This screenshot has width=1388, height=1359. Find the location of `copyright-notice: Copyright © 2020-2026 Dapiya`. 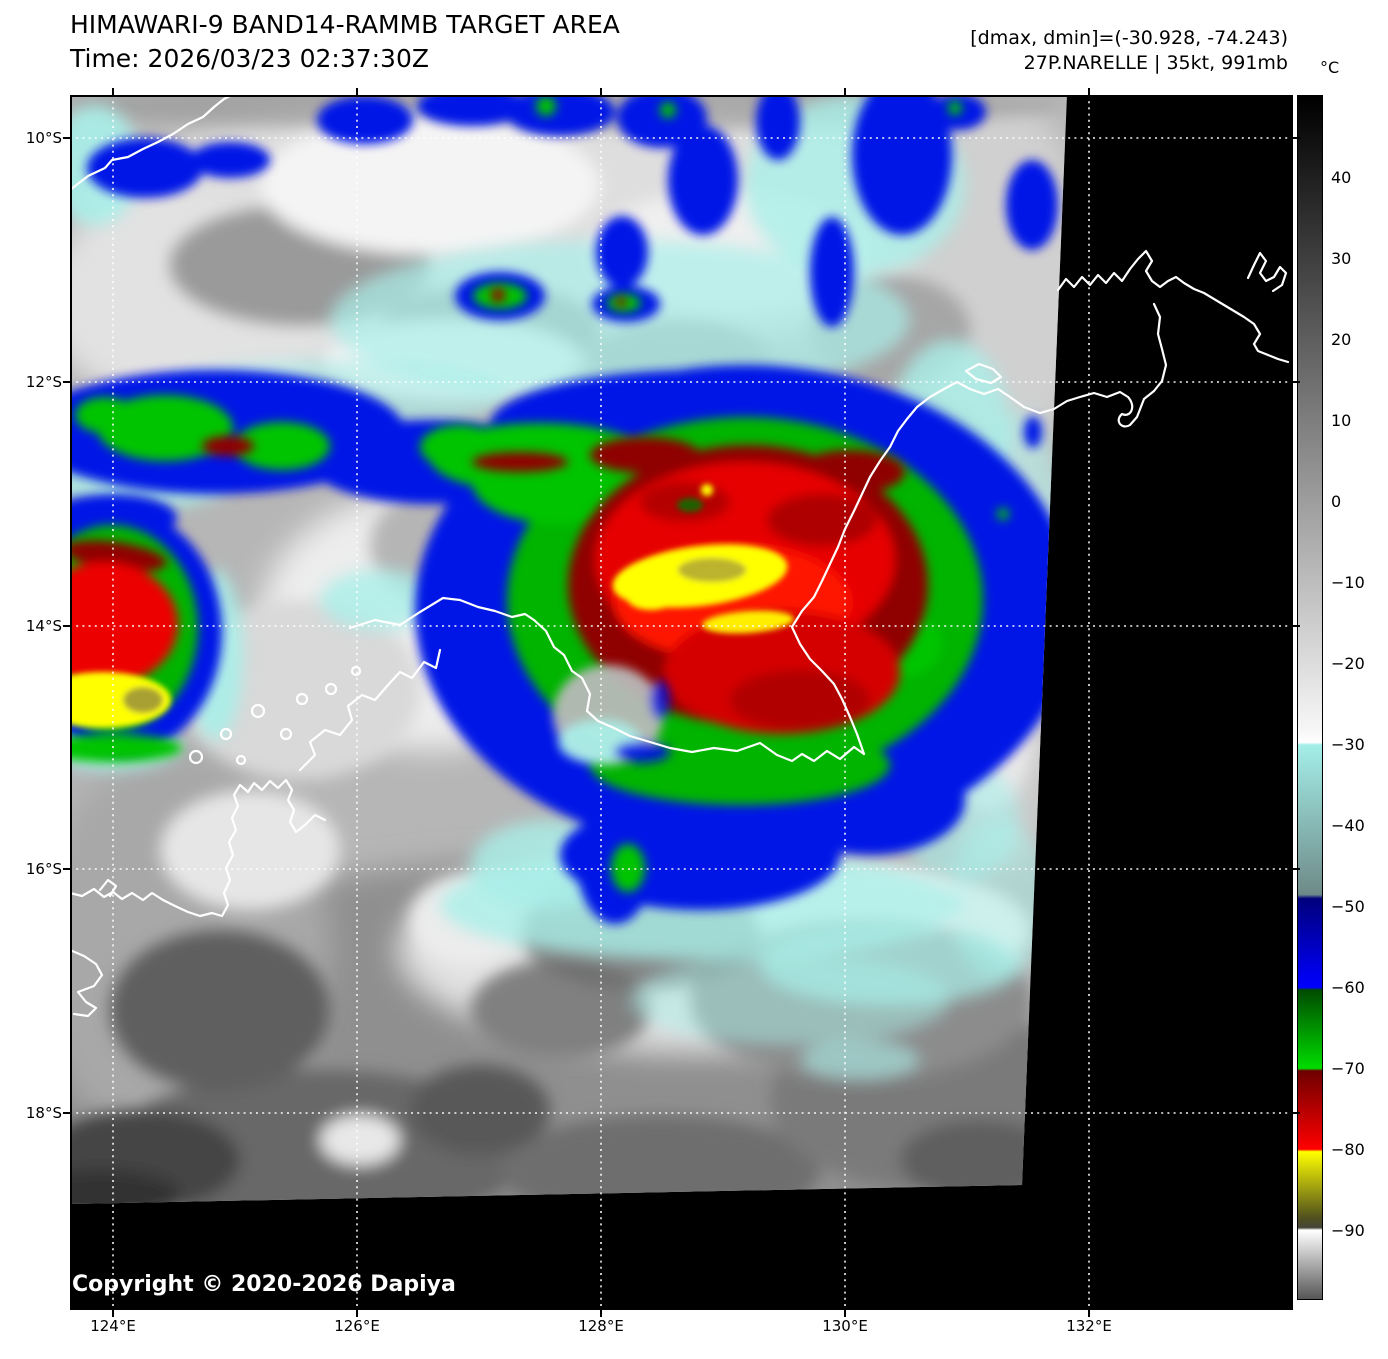

copyright-notice: Copyright © 2020-2026 Dapiya is located at coordinates (264, 1284).